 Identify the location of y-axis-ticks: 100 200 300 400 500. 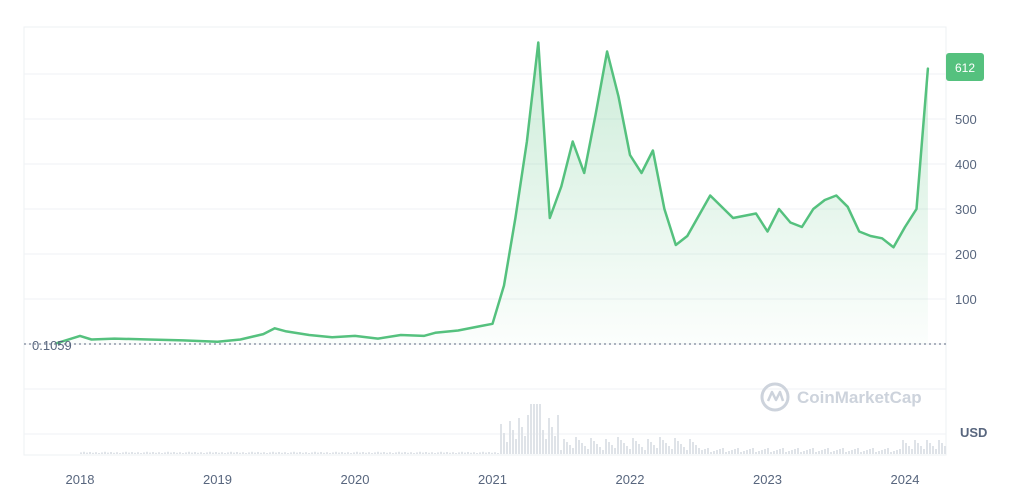
(966, 209).